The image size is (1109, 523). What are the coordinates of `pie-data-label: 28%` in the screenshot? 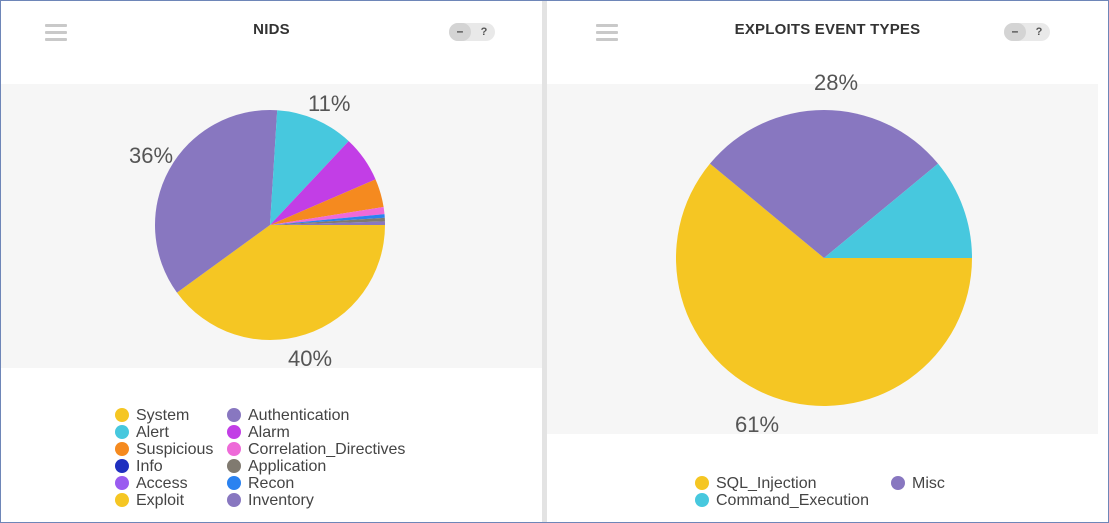 It's located at (836, 82).